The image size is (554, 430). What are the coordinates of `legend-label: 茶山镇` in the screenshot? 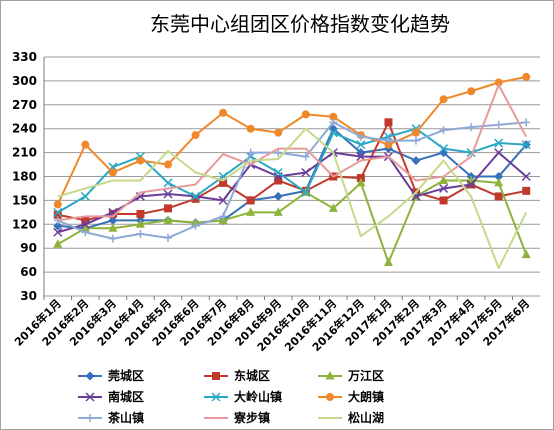 It's located at (125, 417).